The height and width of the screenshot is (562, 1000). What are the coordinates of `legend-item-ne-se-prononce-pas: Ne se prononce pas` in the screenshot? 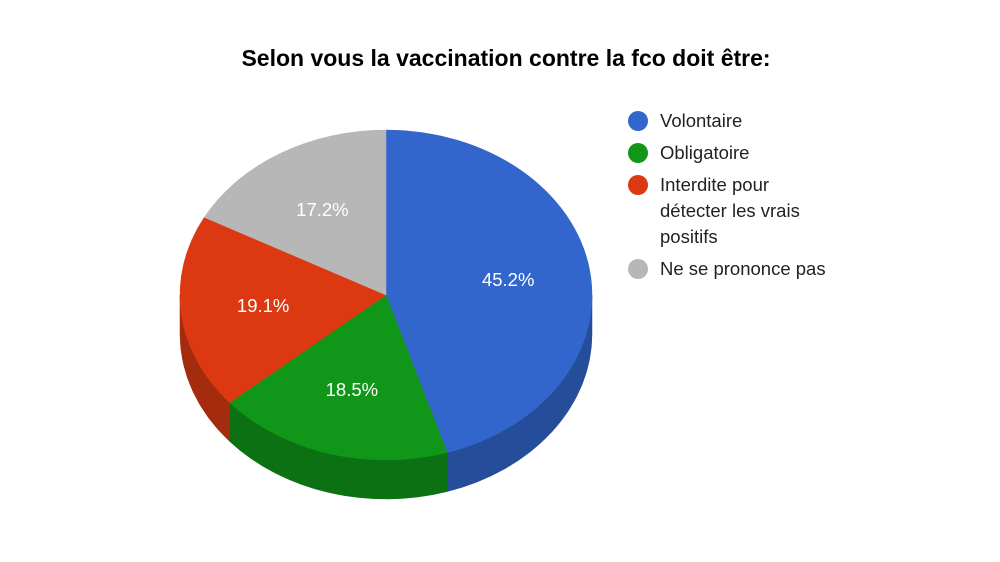 It's located at (738, 269).